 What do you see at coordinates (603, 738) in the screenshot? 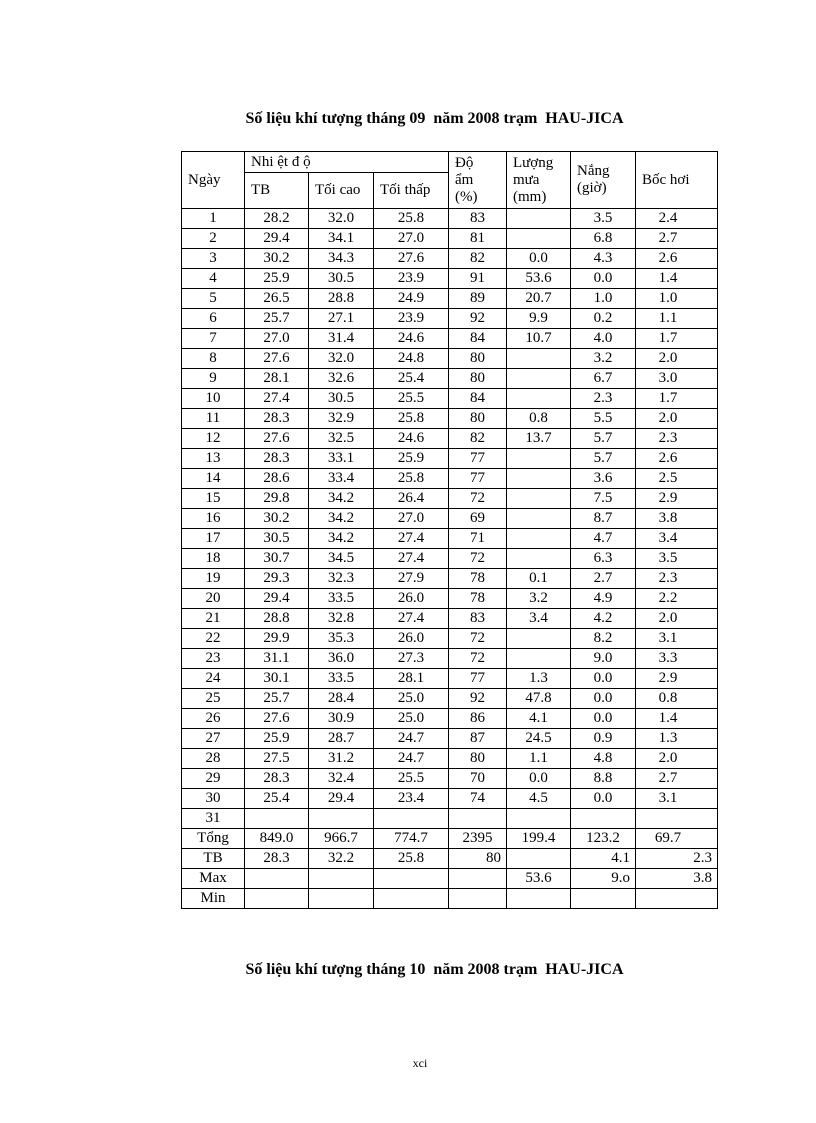
I see `cell-value: 0.9` at bounding box center [603, 738].